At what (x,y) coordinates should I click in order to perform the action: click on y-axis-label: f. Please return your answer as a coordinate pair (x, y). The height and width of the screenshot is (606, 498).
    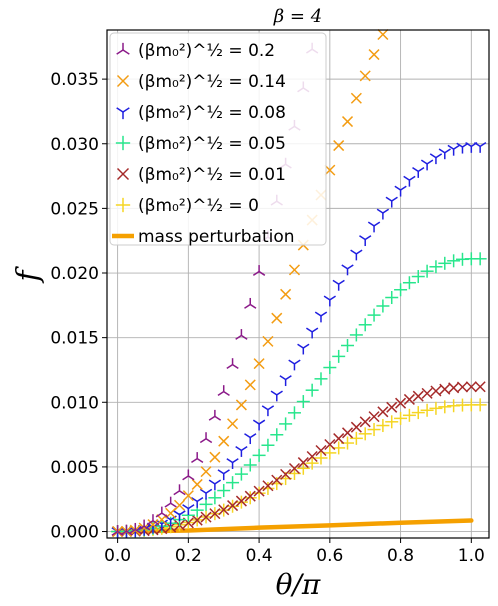
    Looking at the image, I should click on (28, 275).